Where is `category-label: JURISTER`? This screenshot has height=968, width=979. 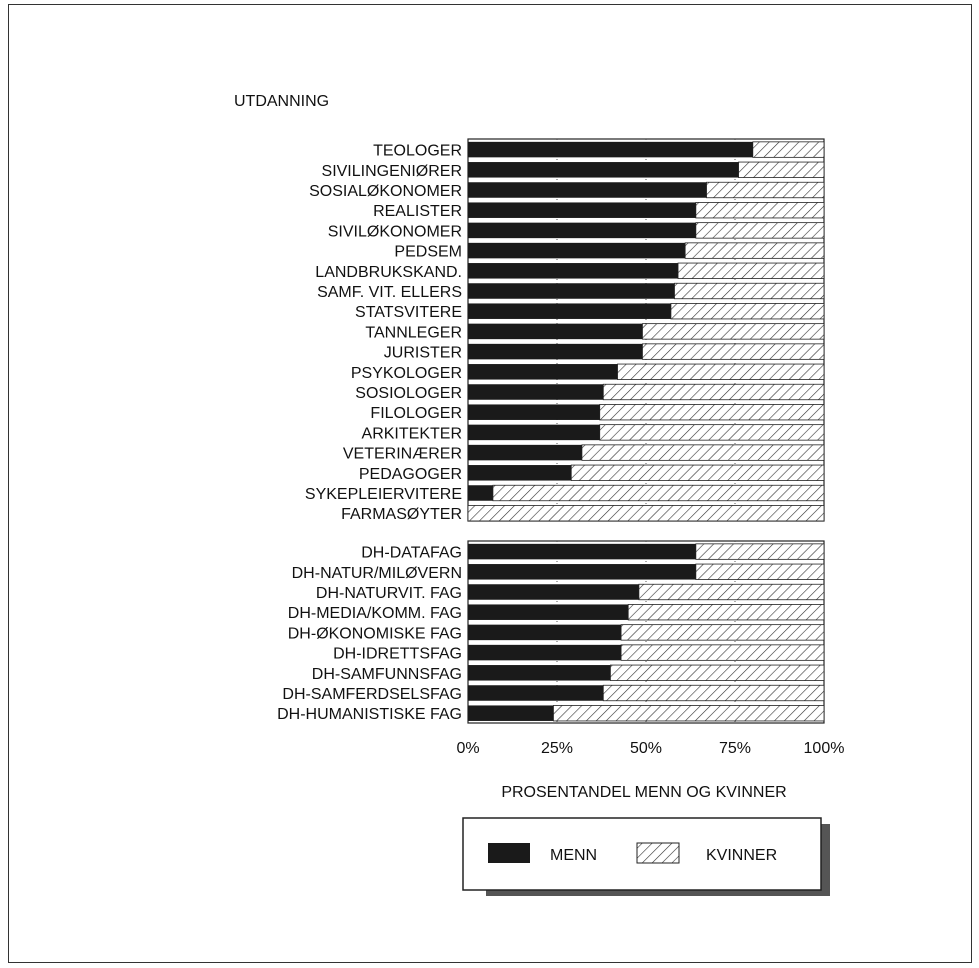
category-label: JURISTER is located at coordinates (423, 353).